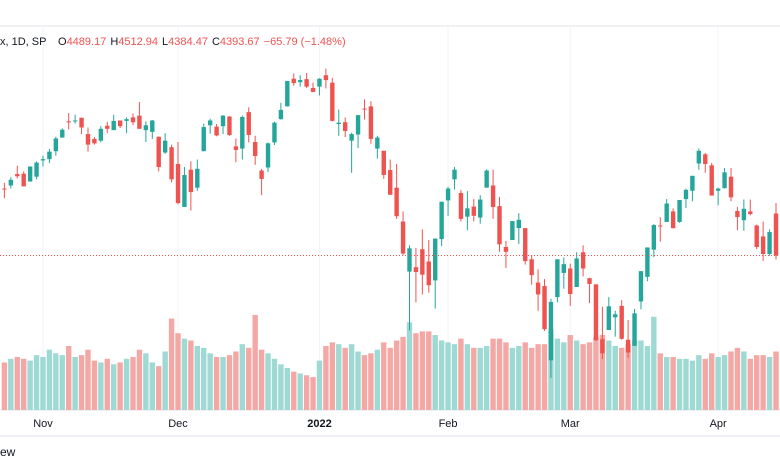  I want to click on legend-key: L, so click(165, 42).